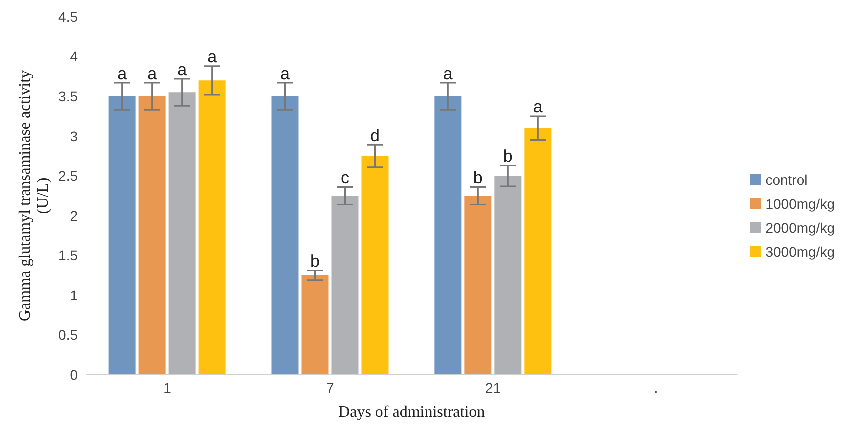 The height and width of the screenshot is (431, 843). What do you see at coordinates (375, 136) in the screenshot?
I see `data-label: d` at bounding box center [375, 136].